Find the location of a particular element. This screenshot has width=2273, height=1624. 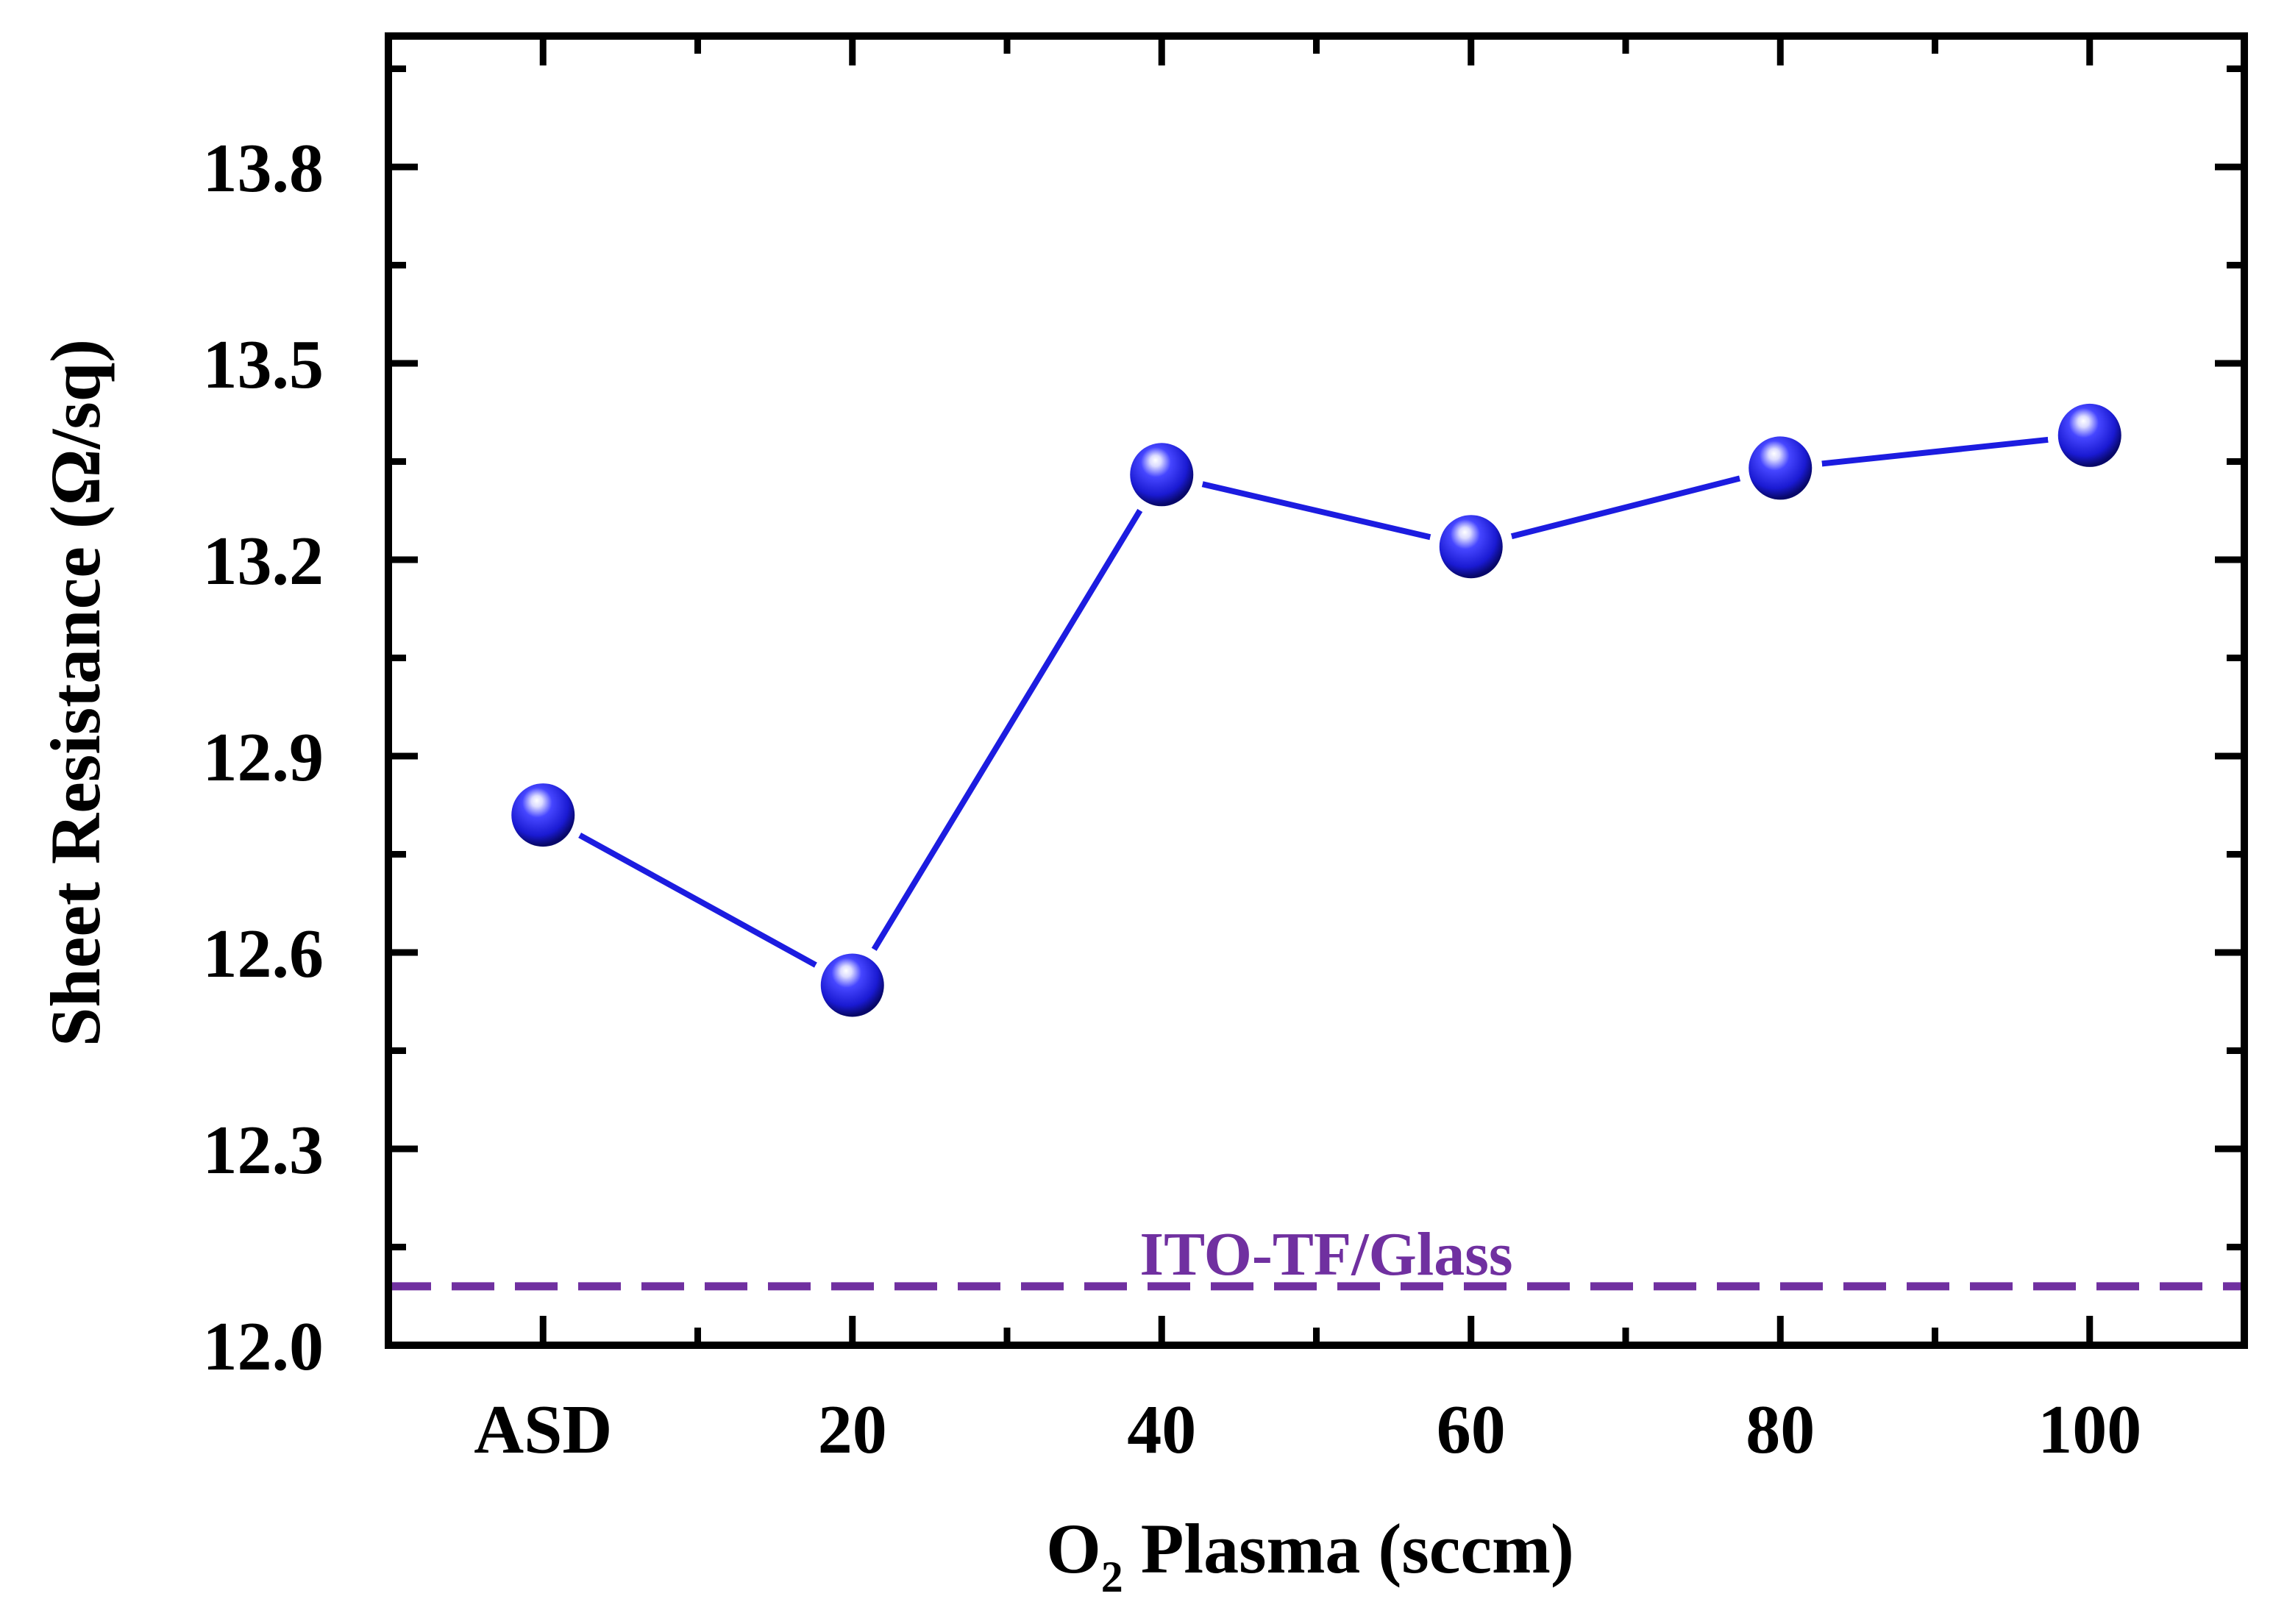

x-axis-title: O2 Plasma (sccm) is located at coordinates (1310, 1555).